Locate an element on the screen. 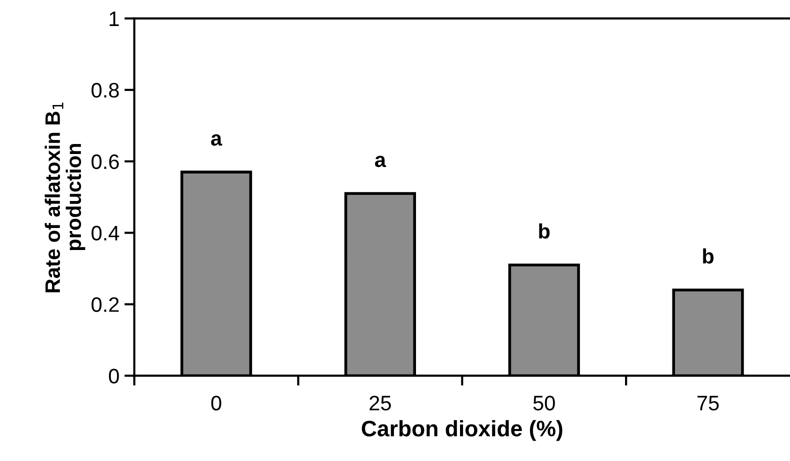 The width and height of the screenshot is (790, 461). x-tick-label: 25 is located at coordinates (380, 403).